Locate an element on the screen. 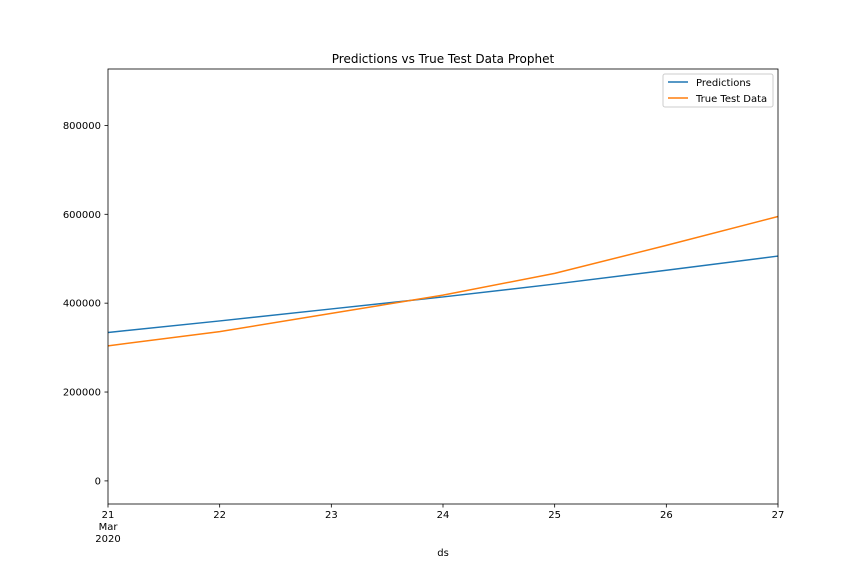 Image resolution: width=864 pixels, height=576 pixels. x-tick-label: 26 is located at coordinates (666, 515).